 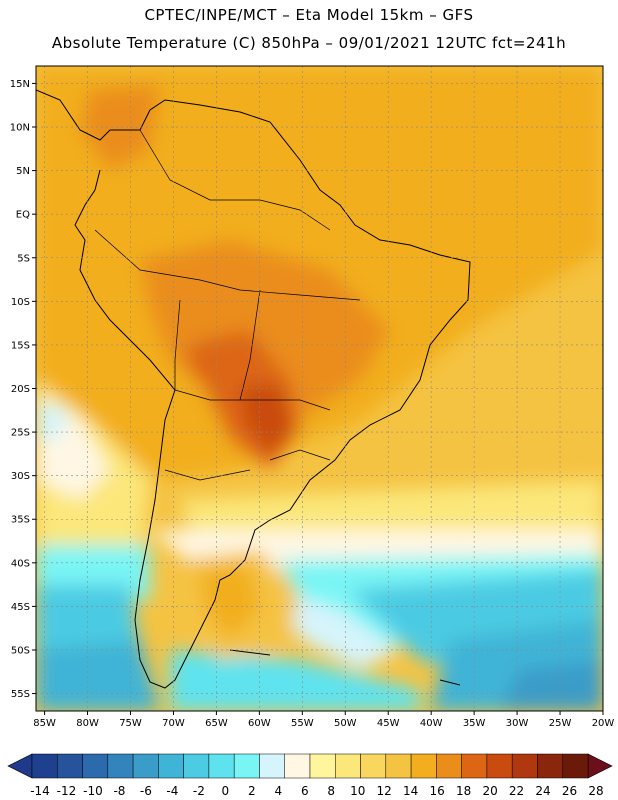 What do you see at coordinates (20, 84) in the screenshot?
I see `lat-label: 15N` at bounding box center [20, 84].